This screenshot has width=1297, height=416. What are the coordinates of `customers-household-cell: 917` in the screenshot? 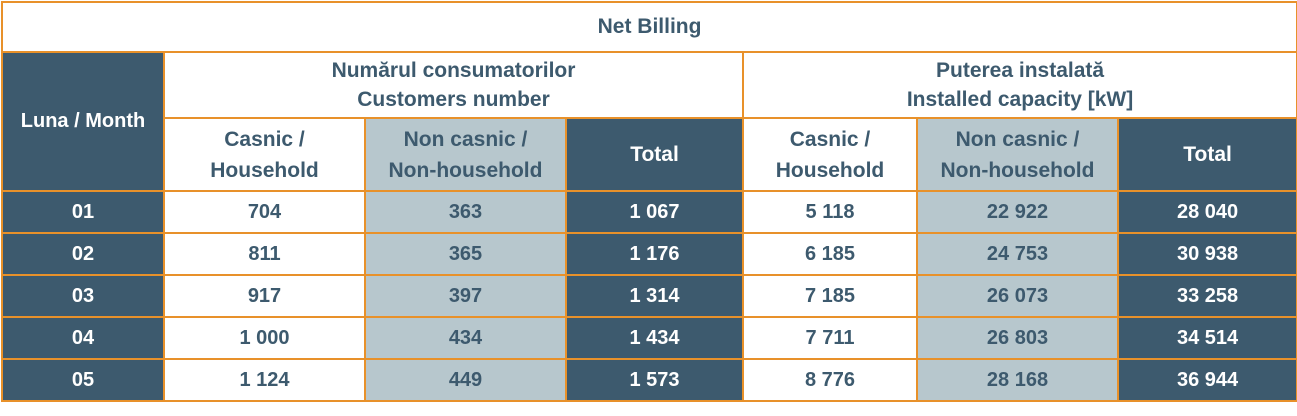 It's located at (264, 296).